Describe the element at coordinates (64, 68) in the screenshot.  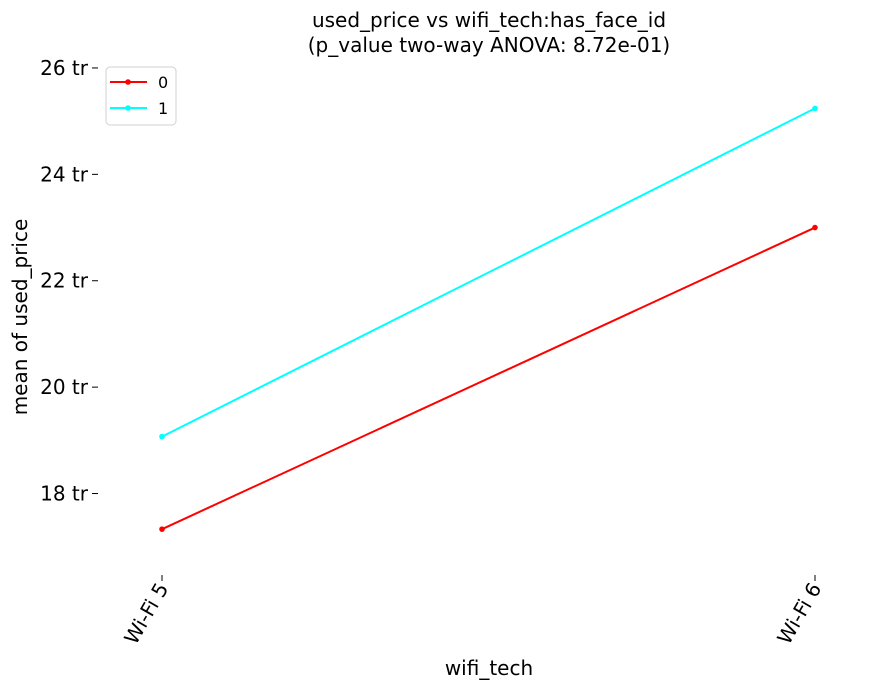
I see `y-tick-label: 26 tr` at that location.